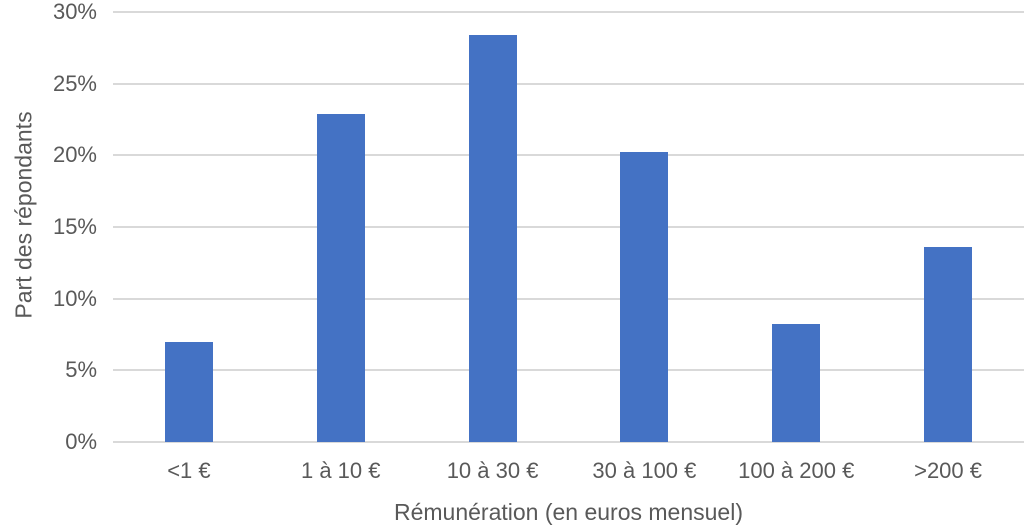 The width and height of the screenshot is (1024, 529). Describe the element at coordinates (48, 227) in the screenshot. I see `y-axis-tick-labels: 0% 5% 10% 15% 20% 25% 30%` at that location.